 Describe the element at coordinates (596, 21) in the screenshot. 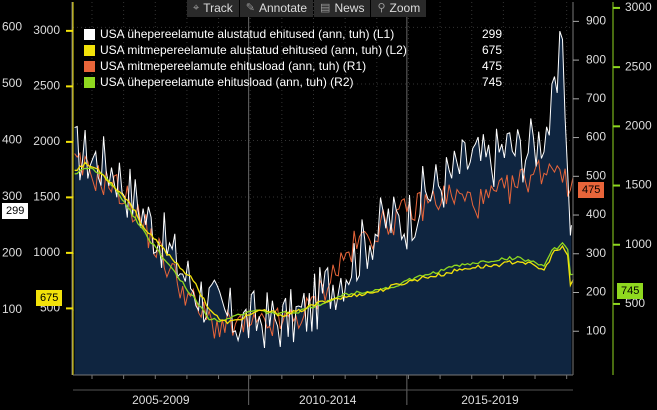

I see `tick-label-r1: 900` at that location.